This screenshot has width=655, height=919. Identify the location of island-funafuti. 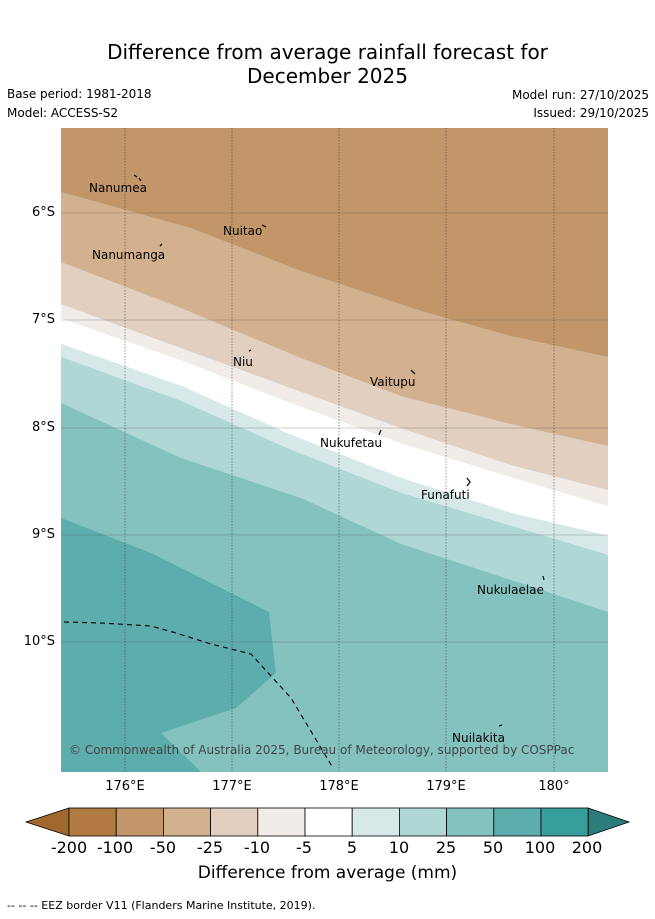
(468, 482).